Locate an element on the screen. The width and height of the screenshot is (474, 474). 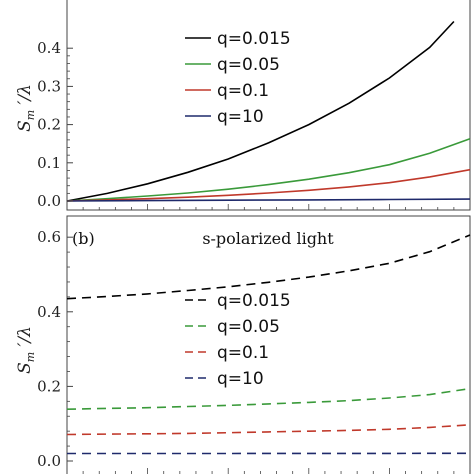
panel-a-y-axis-label: Sm ′/λ is located at coordinates (26, 108).